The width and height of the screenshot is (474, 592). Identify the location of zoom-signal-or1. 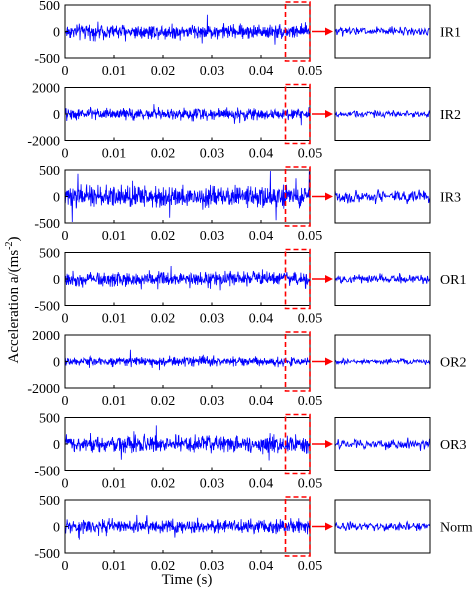
(382, 279).